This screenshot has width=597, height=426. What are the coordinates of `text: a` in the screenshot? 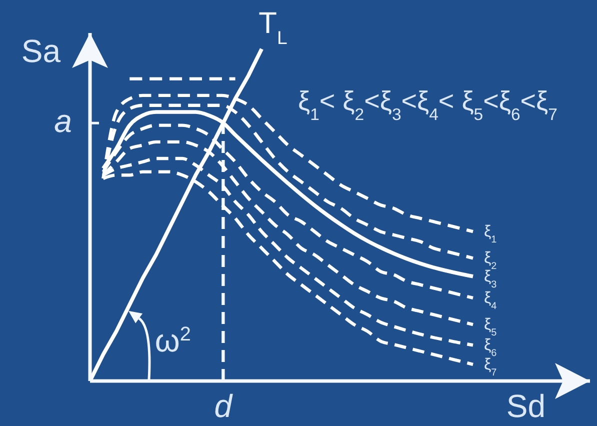 It's located at (63, 121).